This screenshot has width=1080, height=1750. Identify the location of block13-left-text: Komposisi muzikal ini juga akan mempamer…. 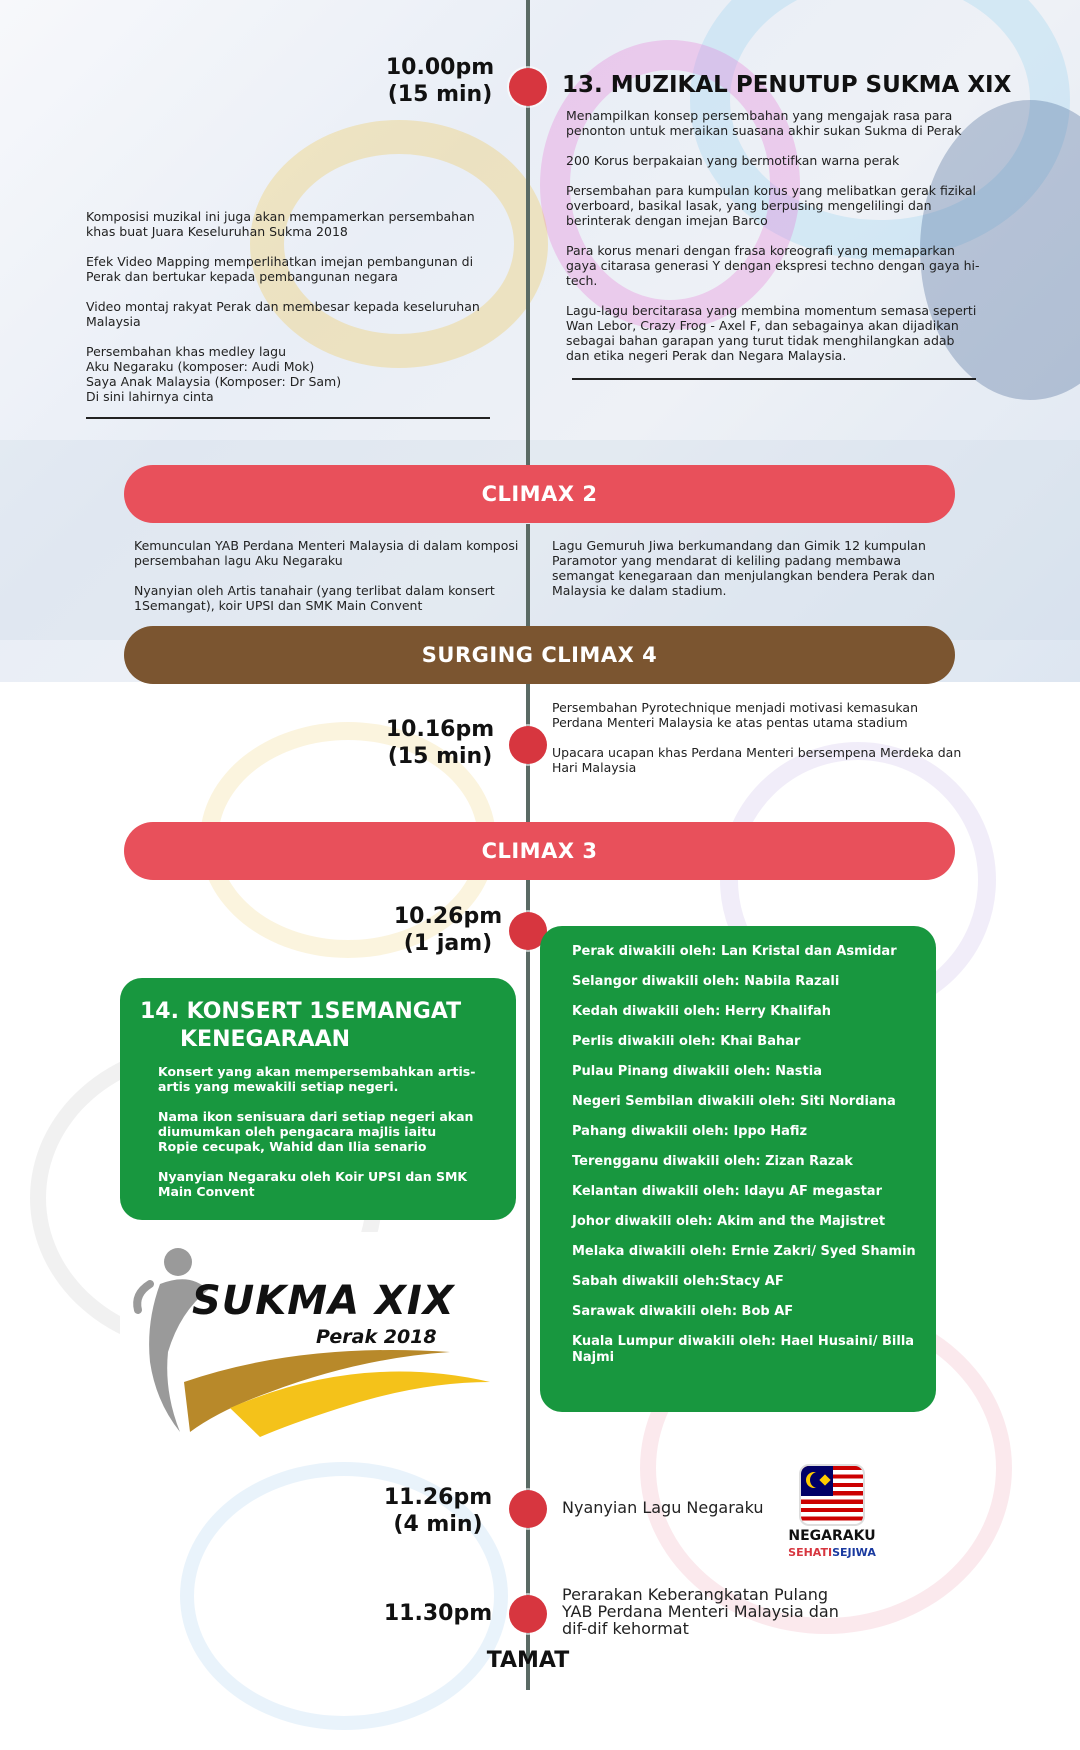
(291, 306).